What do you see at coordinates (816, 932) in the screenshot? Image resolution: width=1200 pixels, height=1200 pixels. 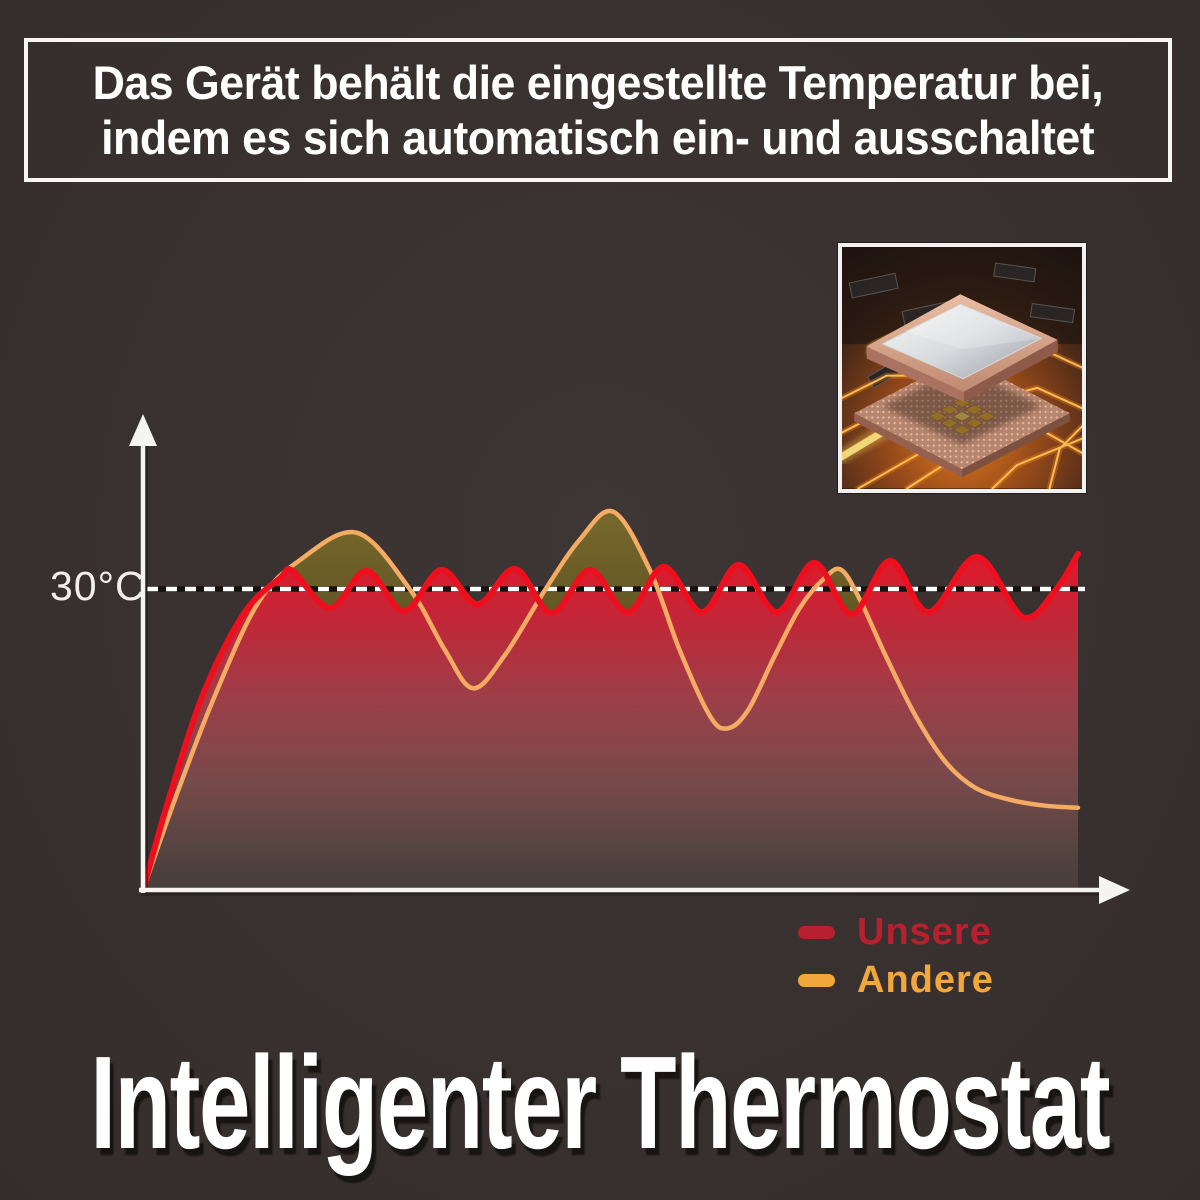 I see `legend-swatch-unsere` at bounding box center [816, 932].